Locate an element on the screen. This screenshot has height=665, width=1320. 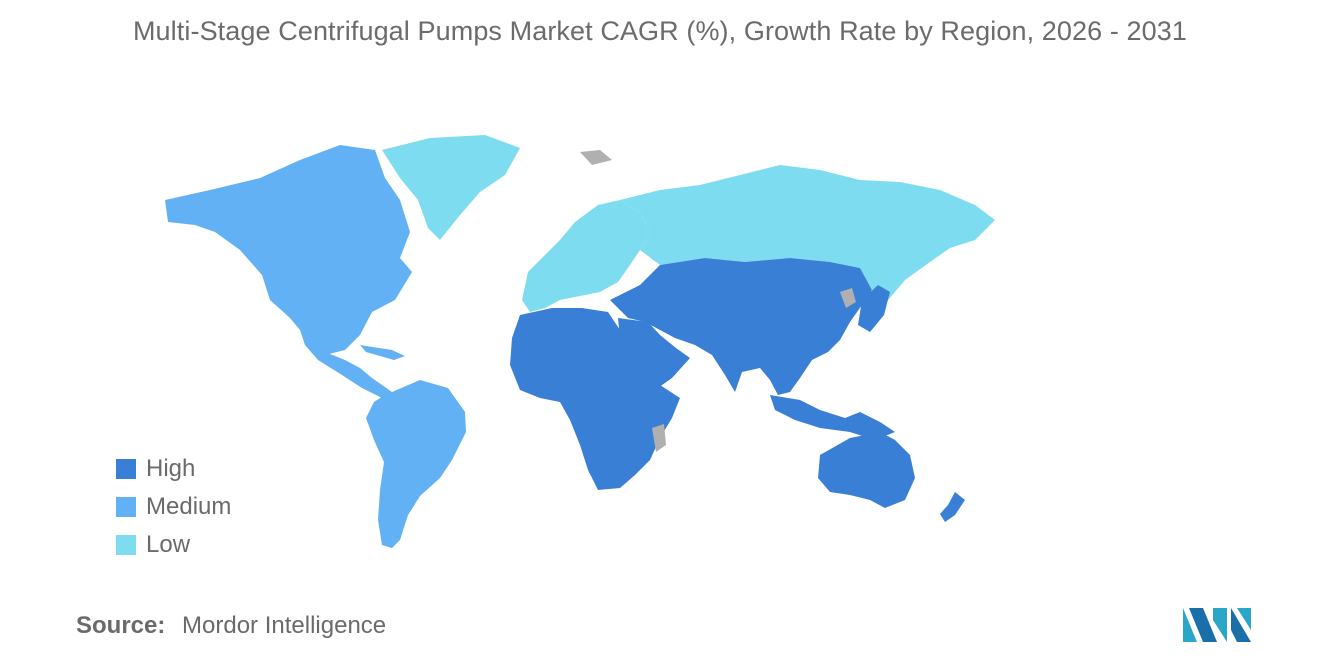
source-line: Source: Mordor Intelligence is located at coordinates (231, 626).